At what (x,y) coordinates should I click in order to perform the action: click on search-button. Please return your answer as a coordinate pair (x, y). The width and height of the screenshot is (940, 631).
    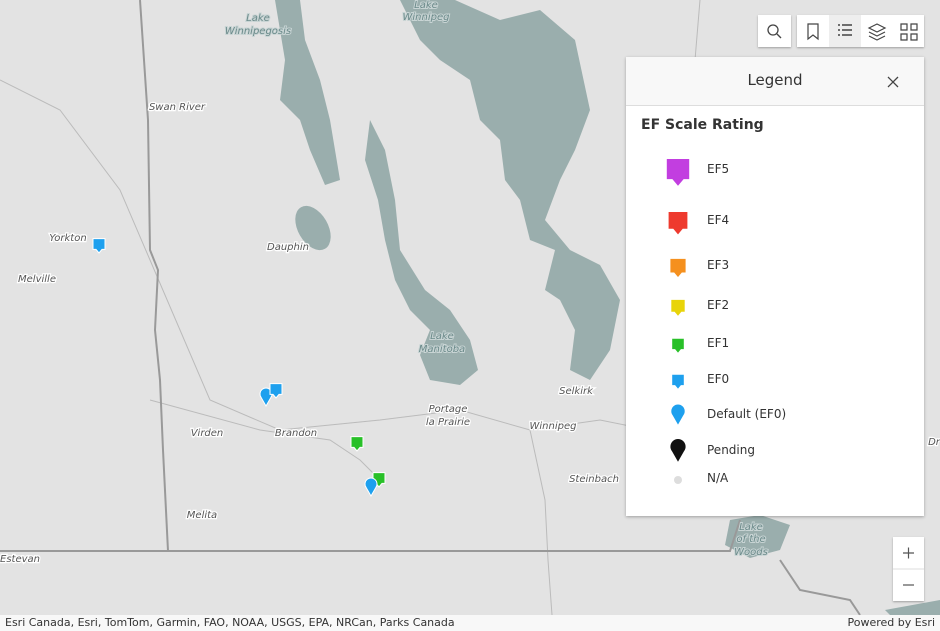
    Looking at the image, I should click on (774, 31).